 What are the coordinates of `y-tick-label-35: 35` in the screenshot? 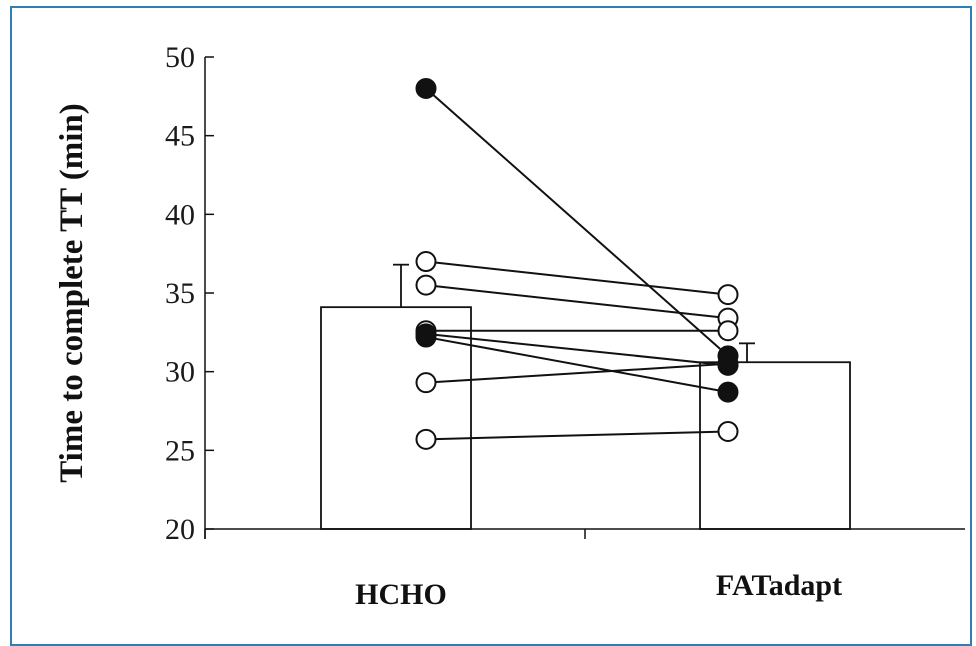 It's located at (180, 293).